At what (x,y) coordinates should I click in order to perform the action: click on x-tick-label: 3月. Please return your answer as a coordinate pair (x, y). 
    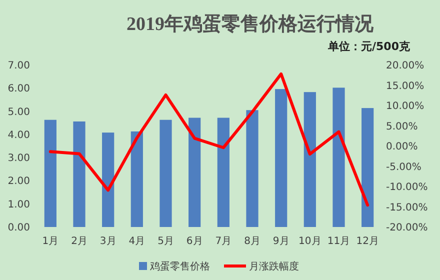
    Looking at the image, I should click on (108, 241).